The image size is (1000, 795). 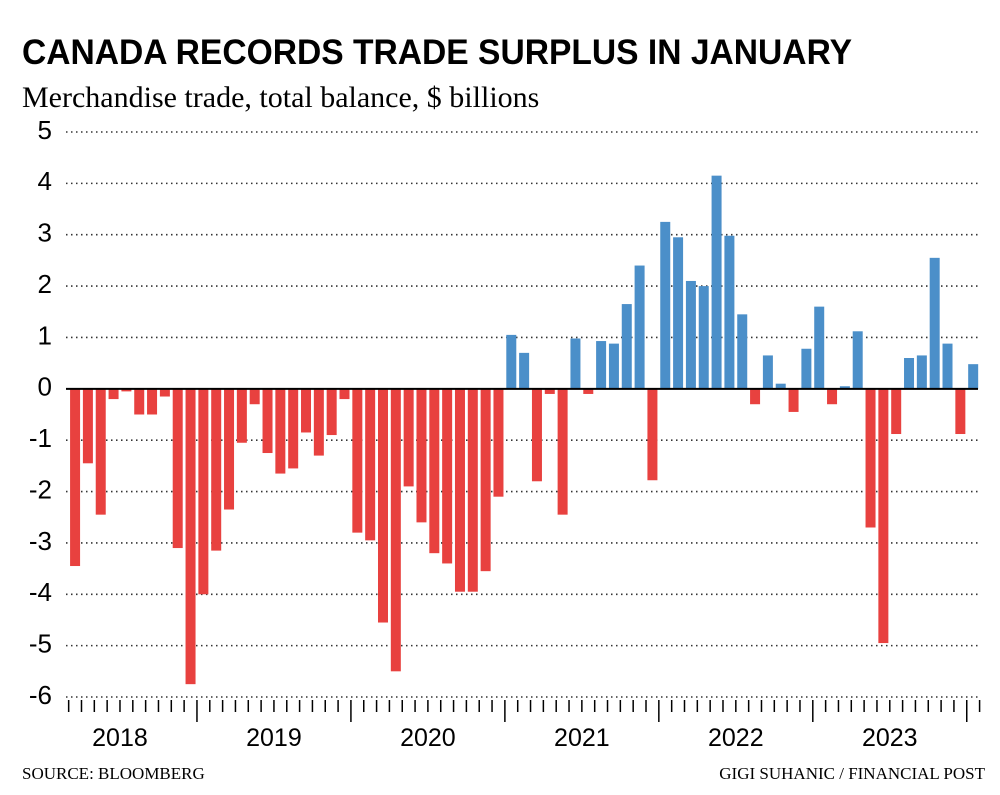 What do you see at coordinates (40, 489) in the screenshot?
I see `y-tick-label: -2` at bounding box center [40, 489].